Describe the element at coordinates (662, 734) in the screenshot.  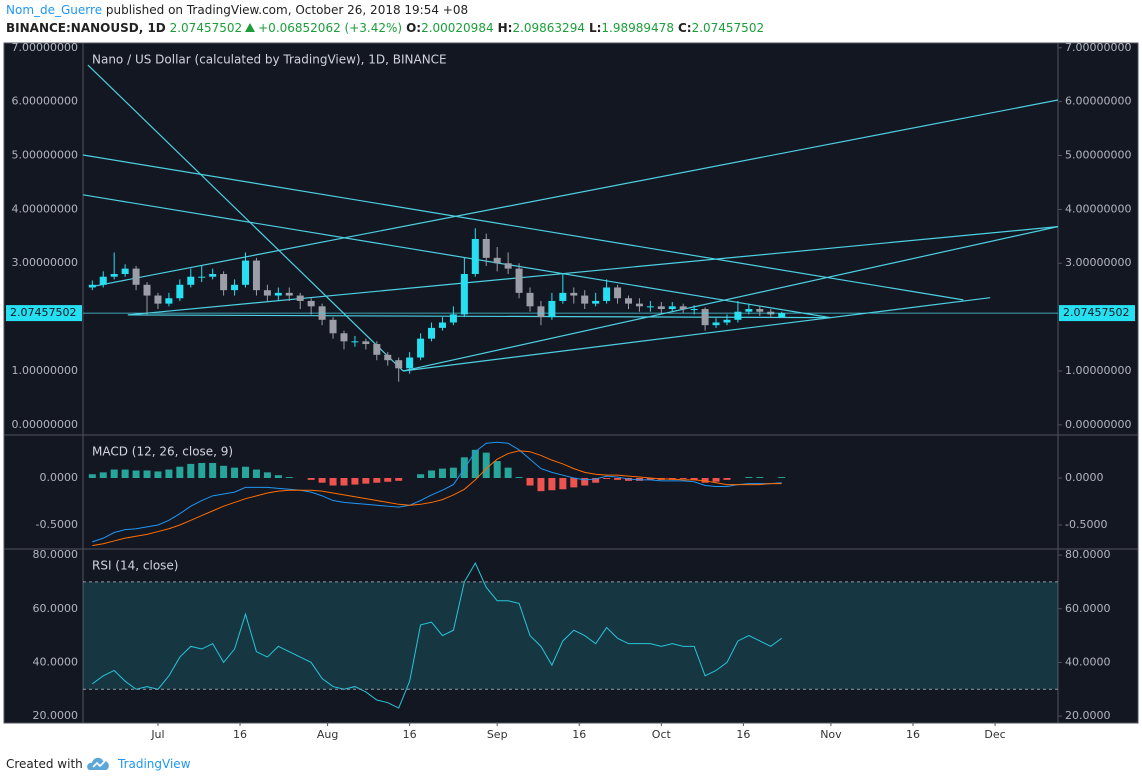
I see `x-tick-label: Oct` at that location.